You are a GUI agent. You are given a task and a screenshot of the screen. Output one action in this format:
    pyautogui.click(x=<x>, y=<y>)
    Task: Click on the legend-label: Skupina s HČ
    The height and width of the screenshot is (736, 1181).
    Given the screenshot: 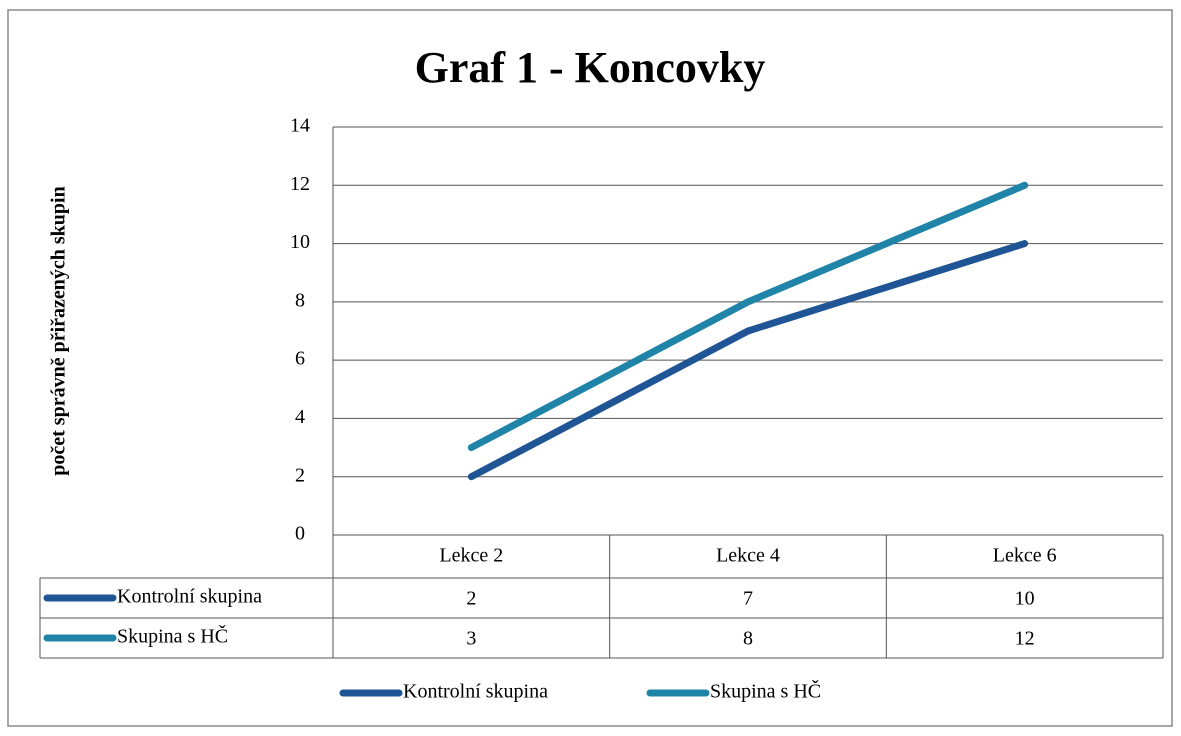 What is the action you would take?
    pyautogui.click(x=765, y=691)
    